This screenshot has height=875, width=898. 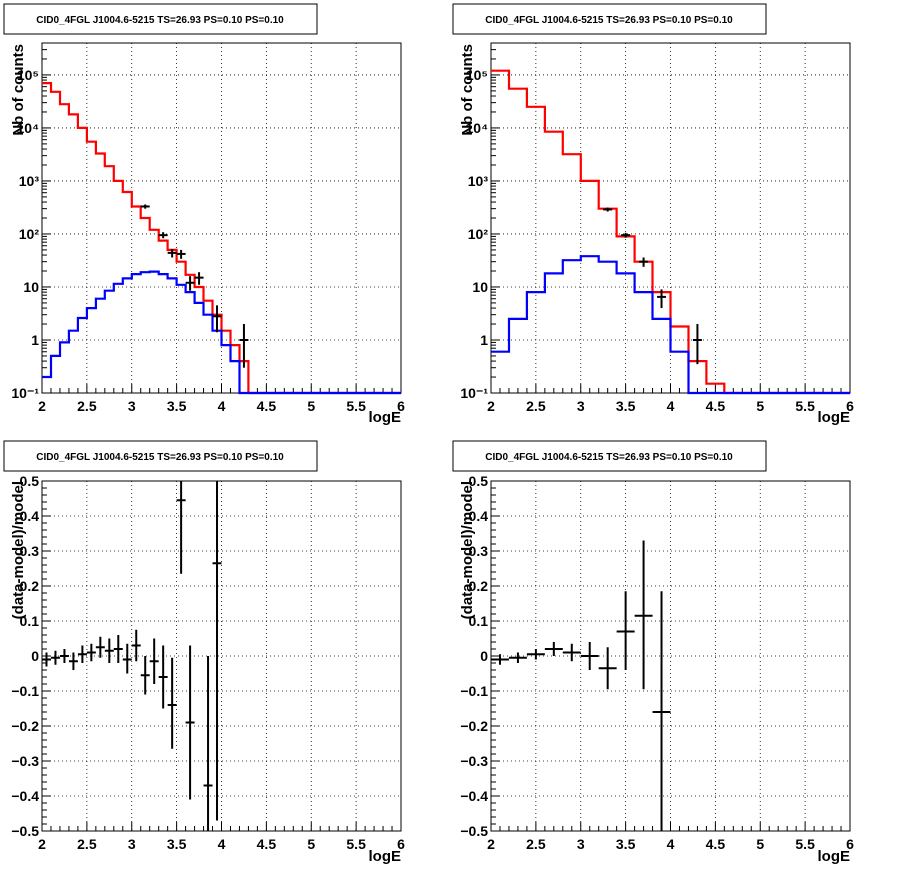 I want to click on y-tick-label: −0.1, so click(x=25, y=691).